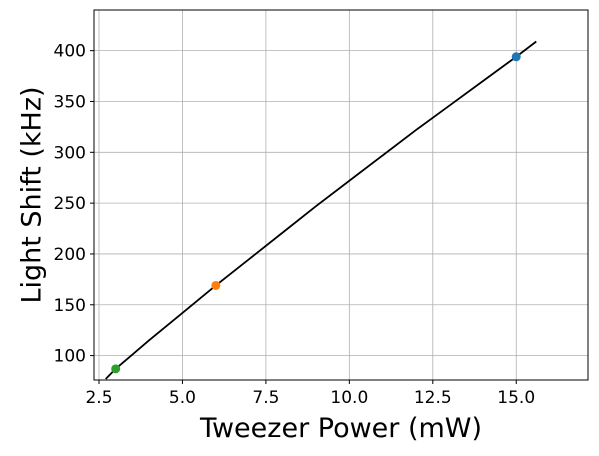  What do you see at coordinates (70, 52) in the screenshot?
I see `y-tick-label: 400` at bounding box center [70, 52].